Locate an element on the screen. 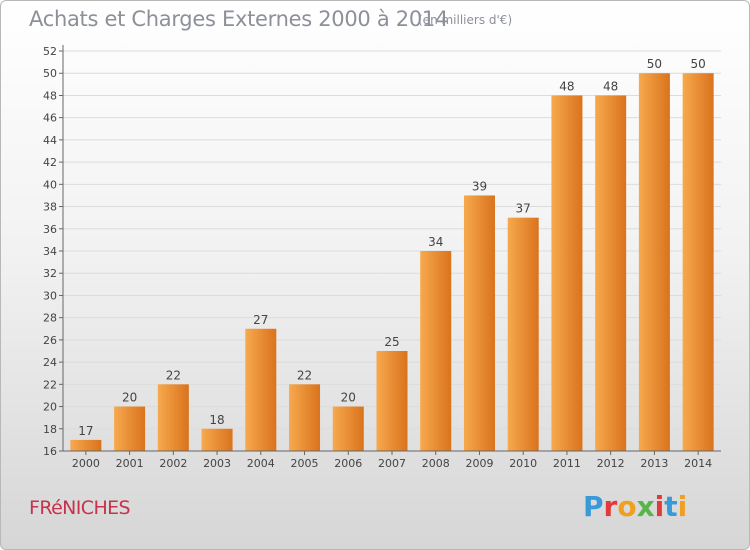 The image size is (750, 550). logo-letter: P is located at coordinates (593, 506).